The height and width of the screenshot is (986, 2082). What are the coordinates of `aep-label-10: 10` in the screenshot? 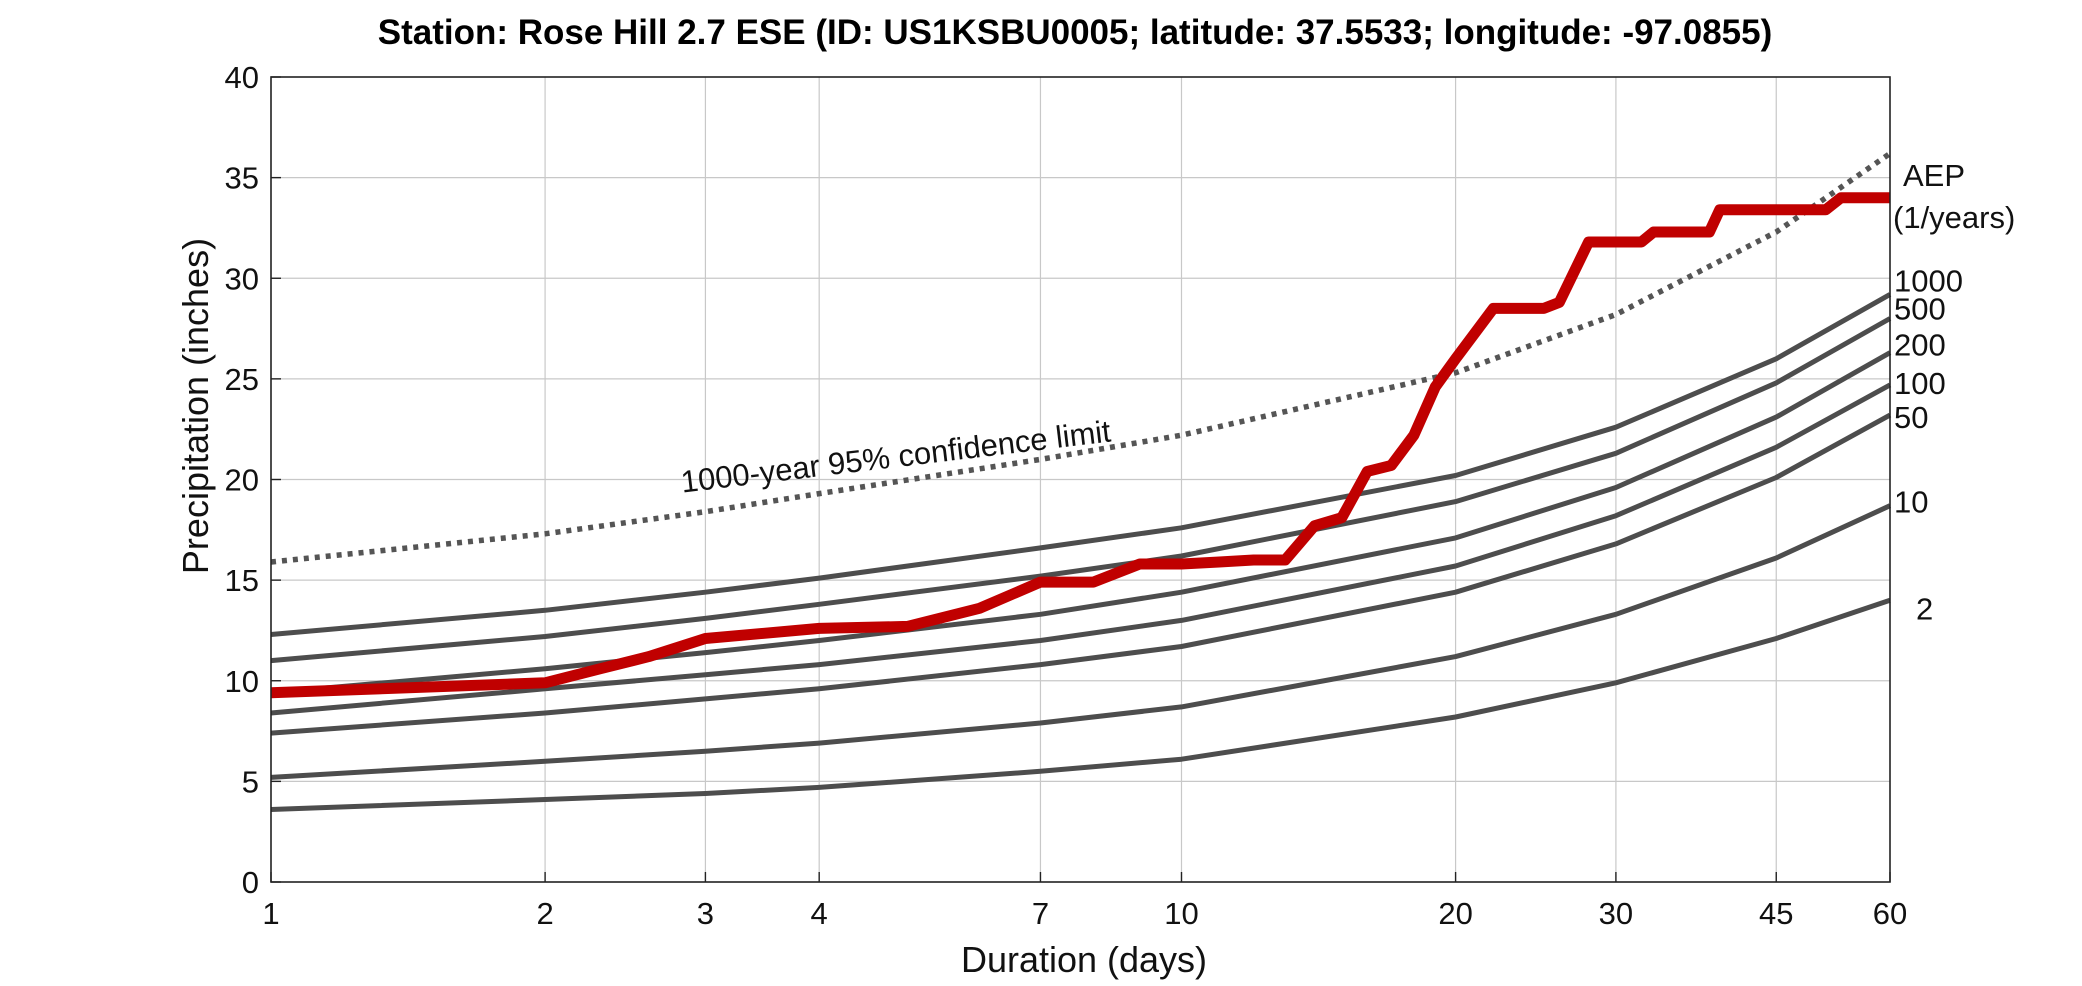 It's located at (1911, 502).